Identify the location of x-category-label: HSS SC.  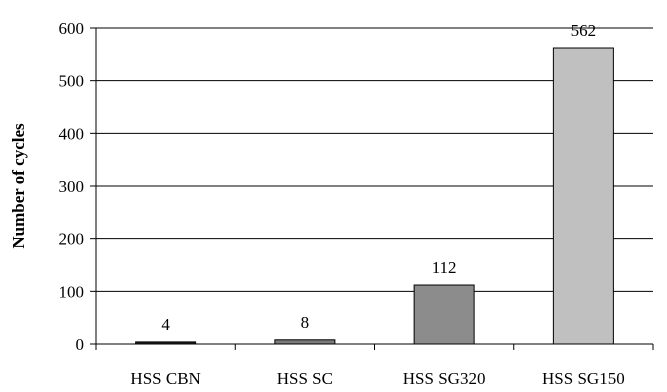
(305, 378).